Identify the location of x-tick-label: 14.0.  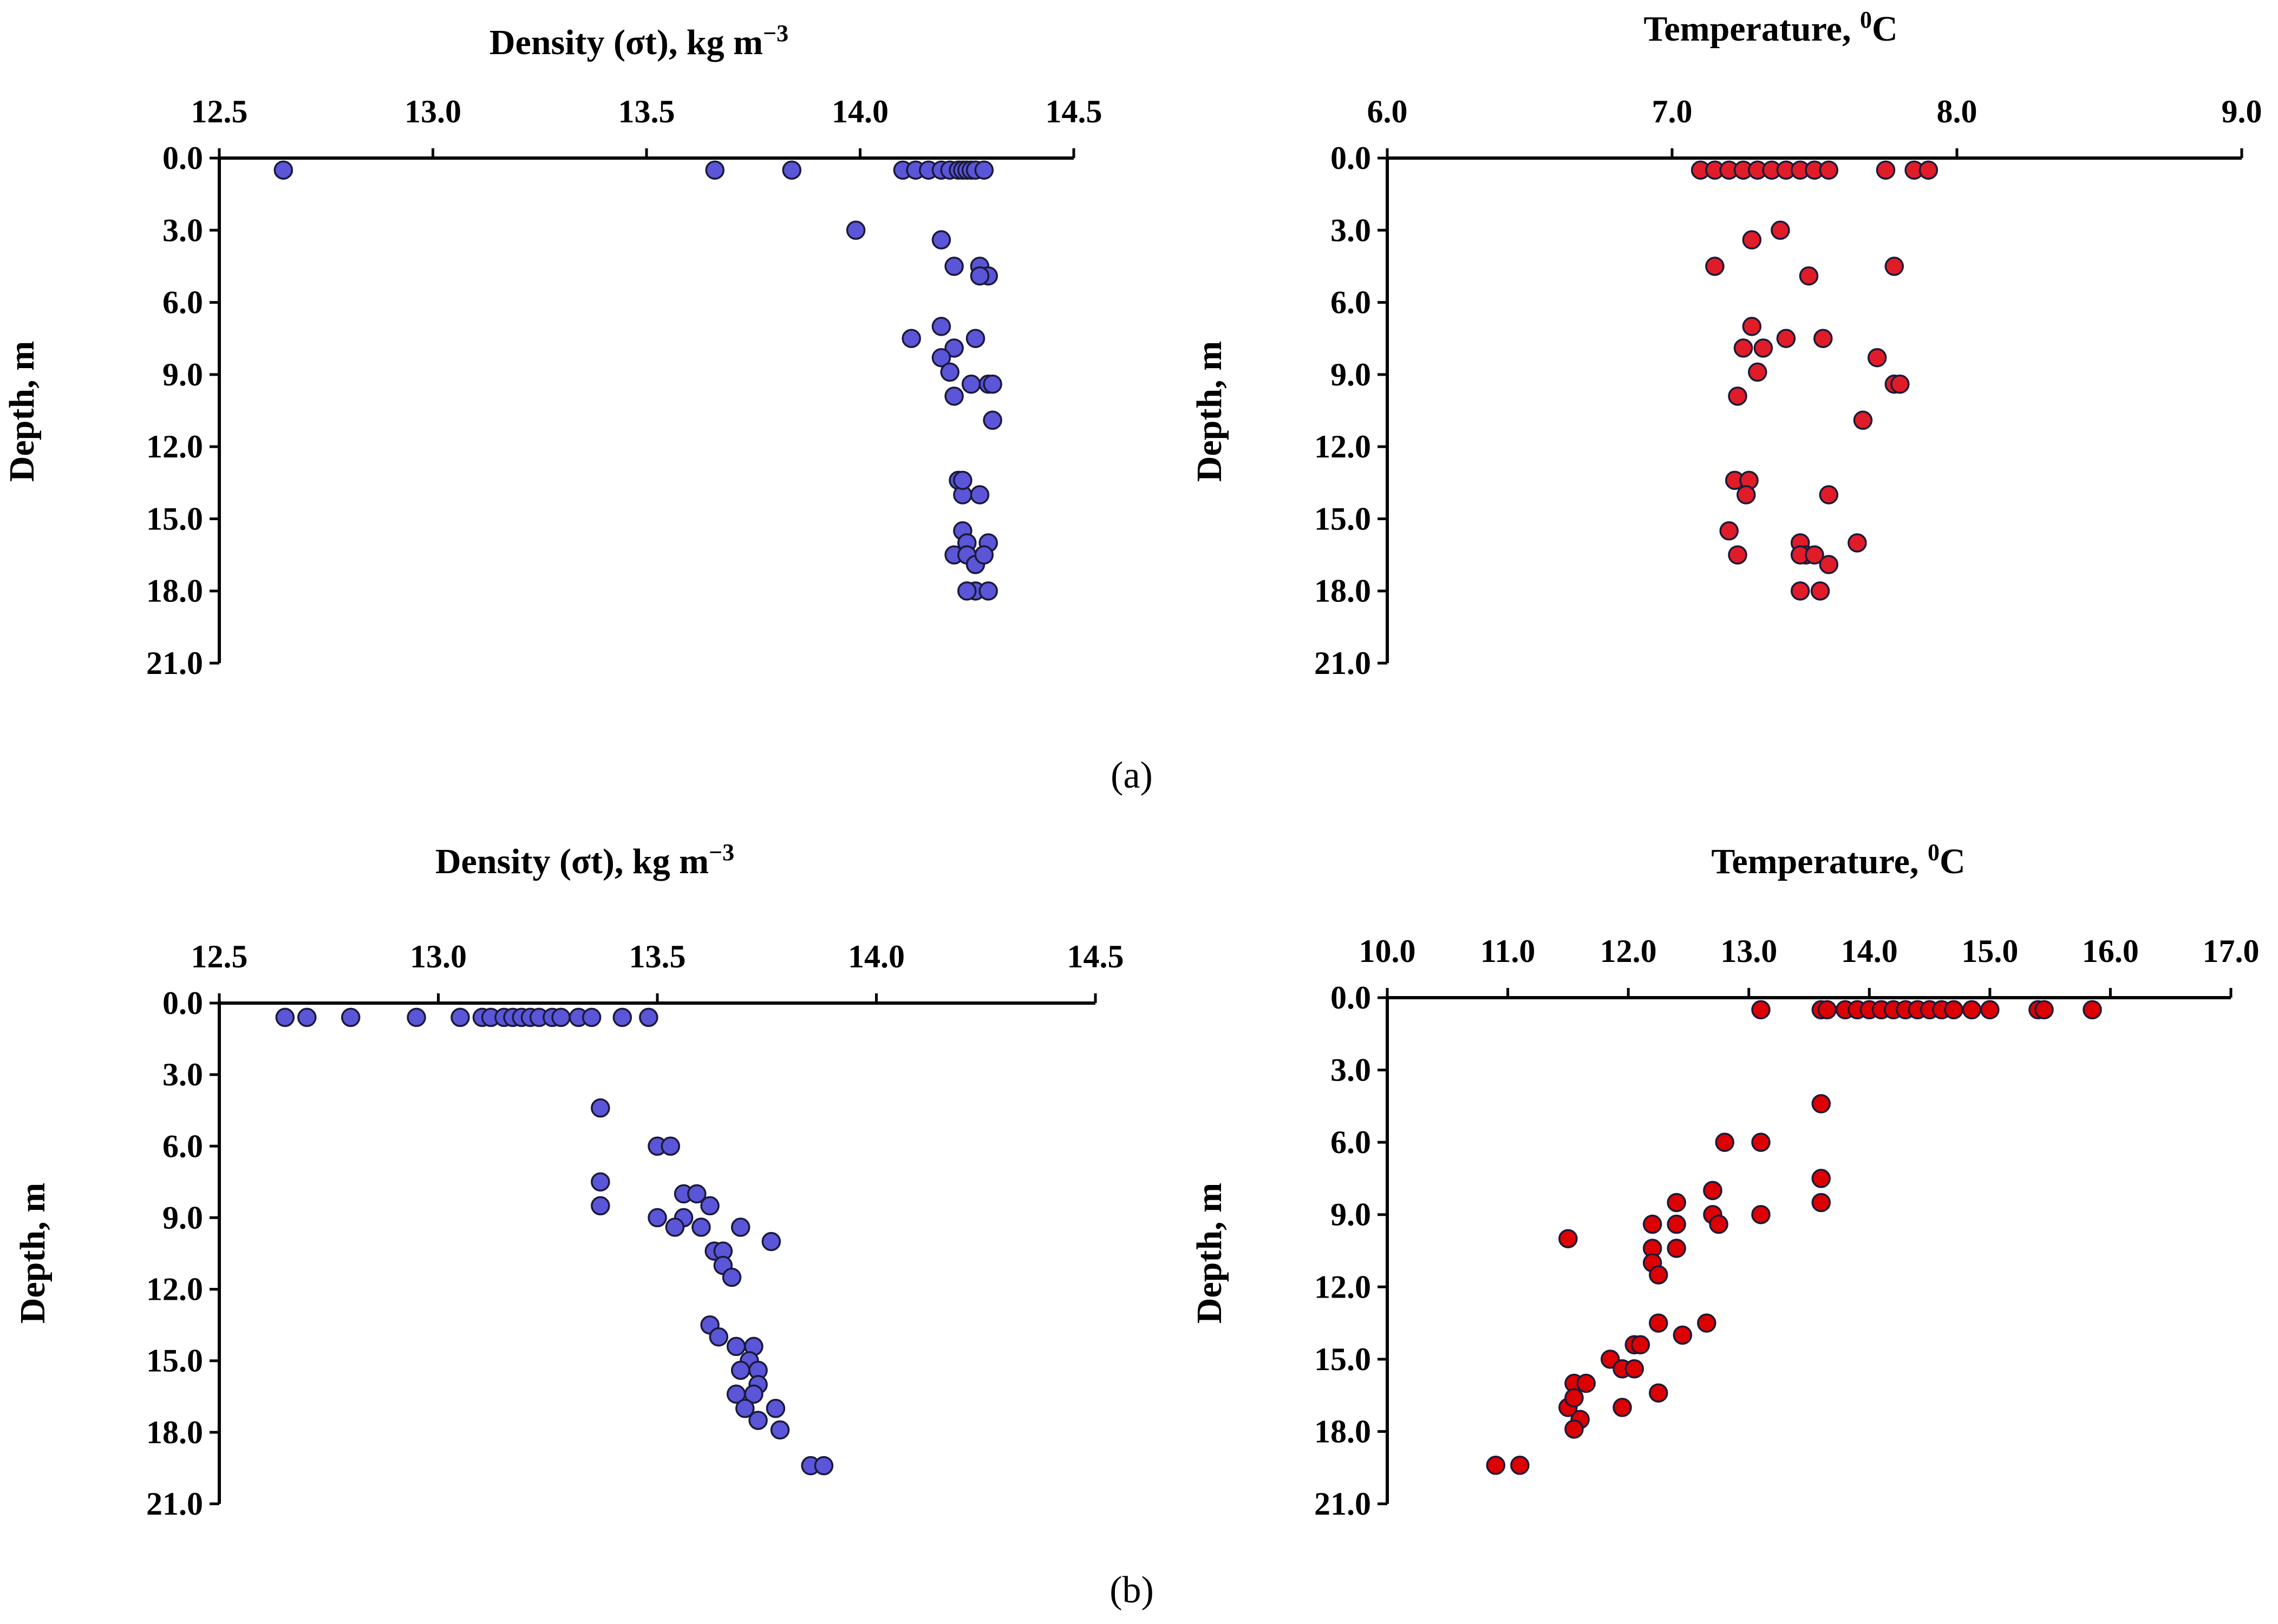
(861, 111).